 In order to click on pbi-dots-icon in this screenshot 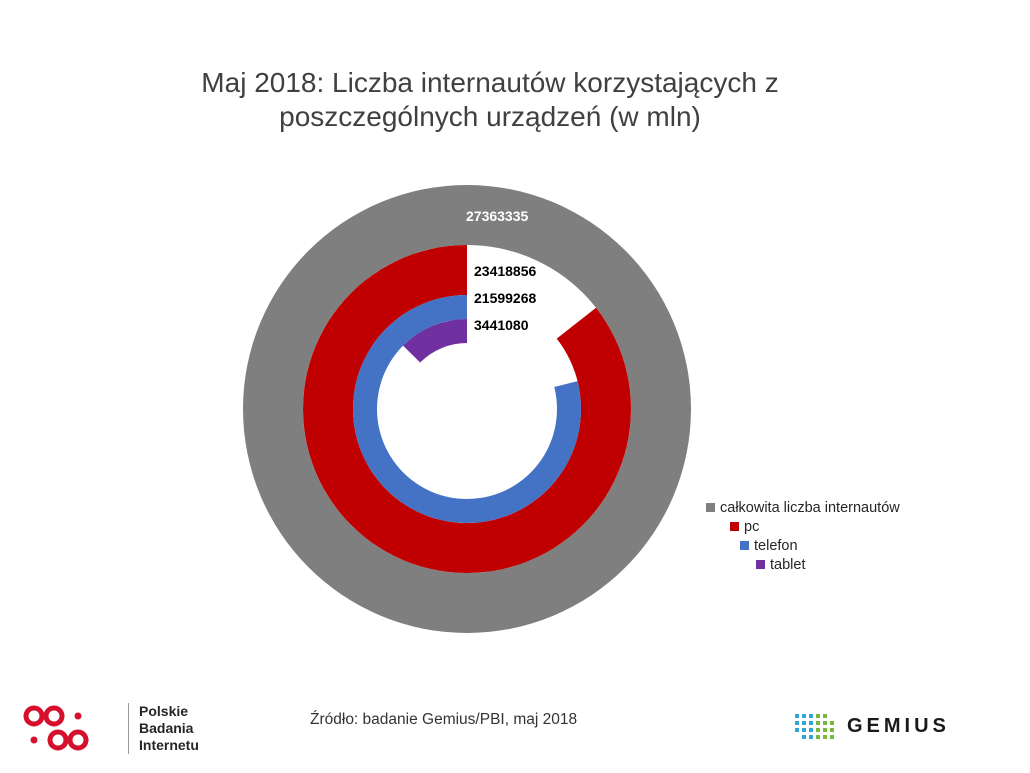, I will do `click(56, 728)`.